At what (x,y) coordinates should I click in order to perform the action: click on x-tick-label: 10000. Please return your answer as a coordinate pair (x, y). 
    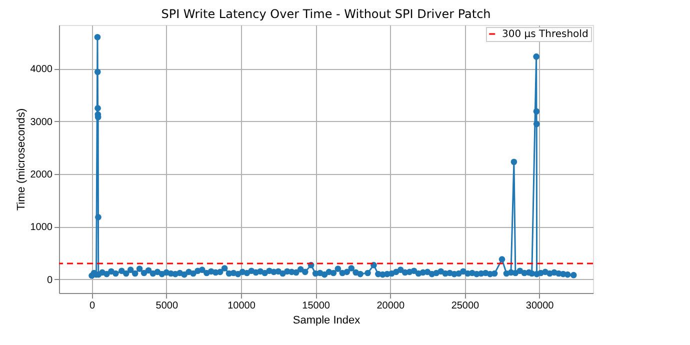
    Looking at the image, I should click on (242, 306).